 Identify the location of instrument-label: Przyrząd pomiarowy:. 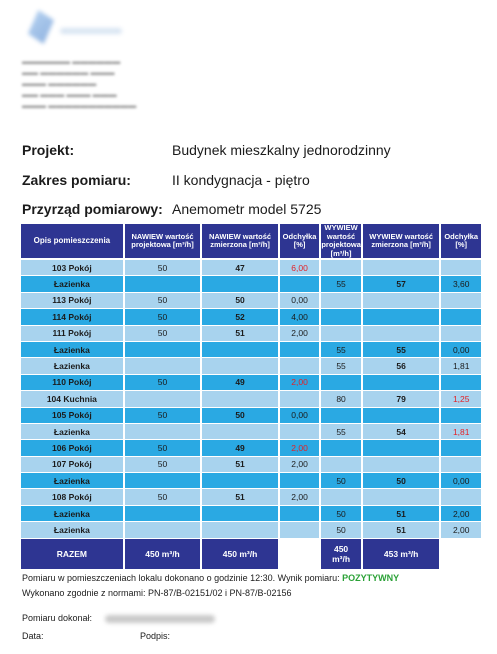
(92, 209).